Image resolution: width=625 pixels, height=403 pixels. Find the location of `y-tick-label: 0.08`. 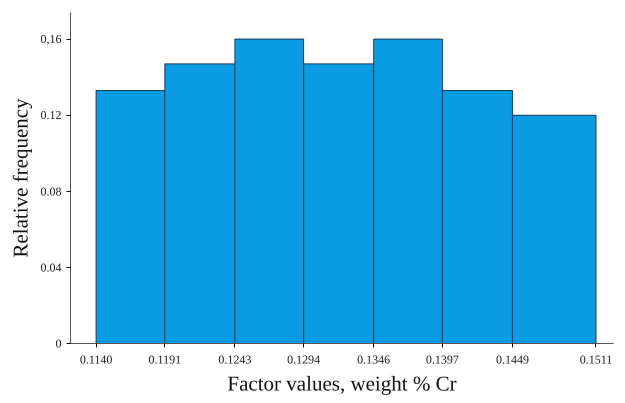

y-tick-label: 0.08 is located at coordinates (51, 191).